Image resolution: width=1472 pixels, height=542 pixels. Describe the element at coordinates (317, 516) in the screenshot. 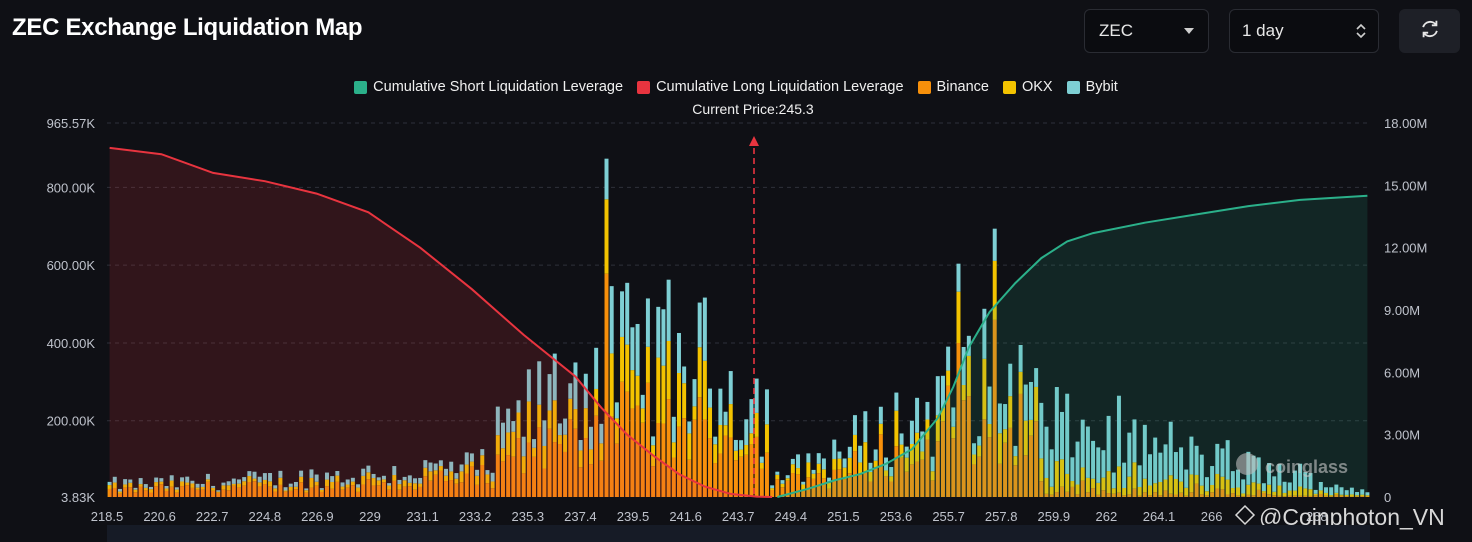

I see `x-tick-label: 226.9` at that location.